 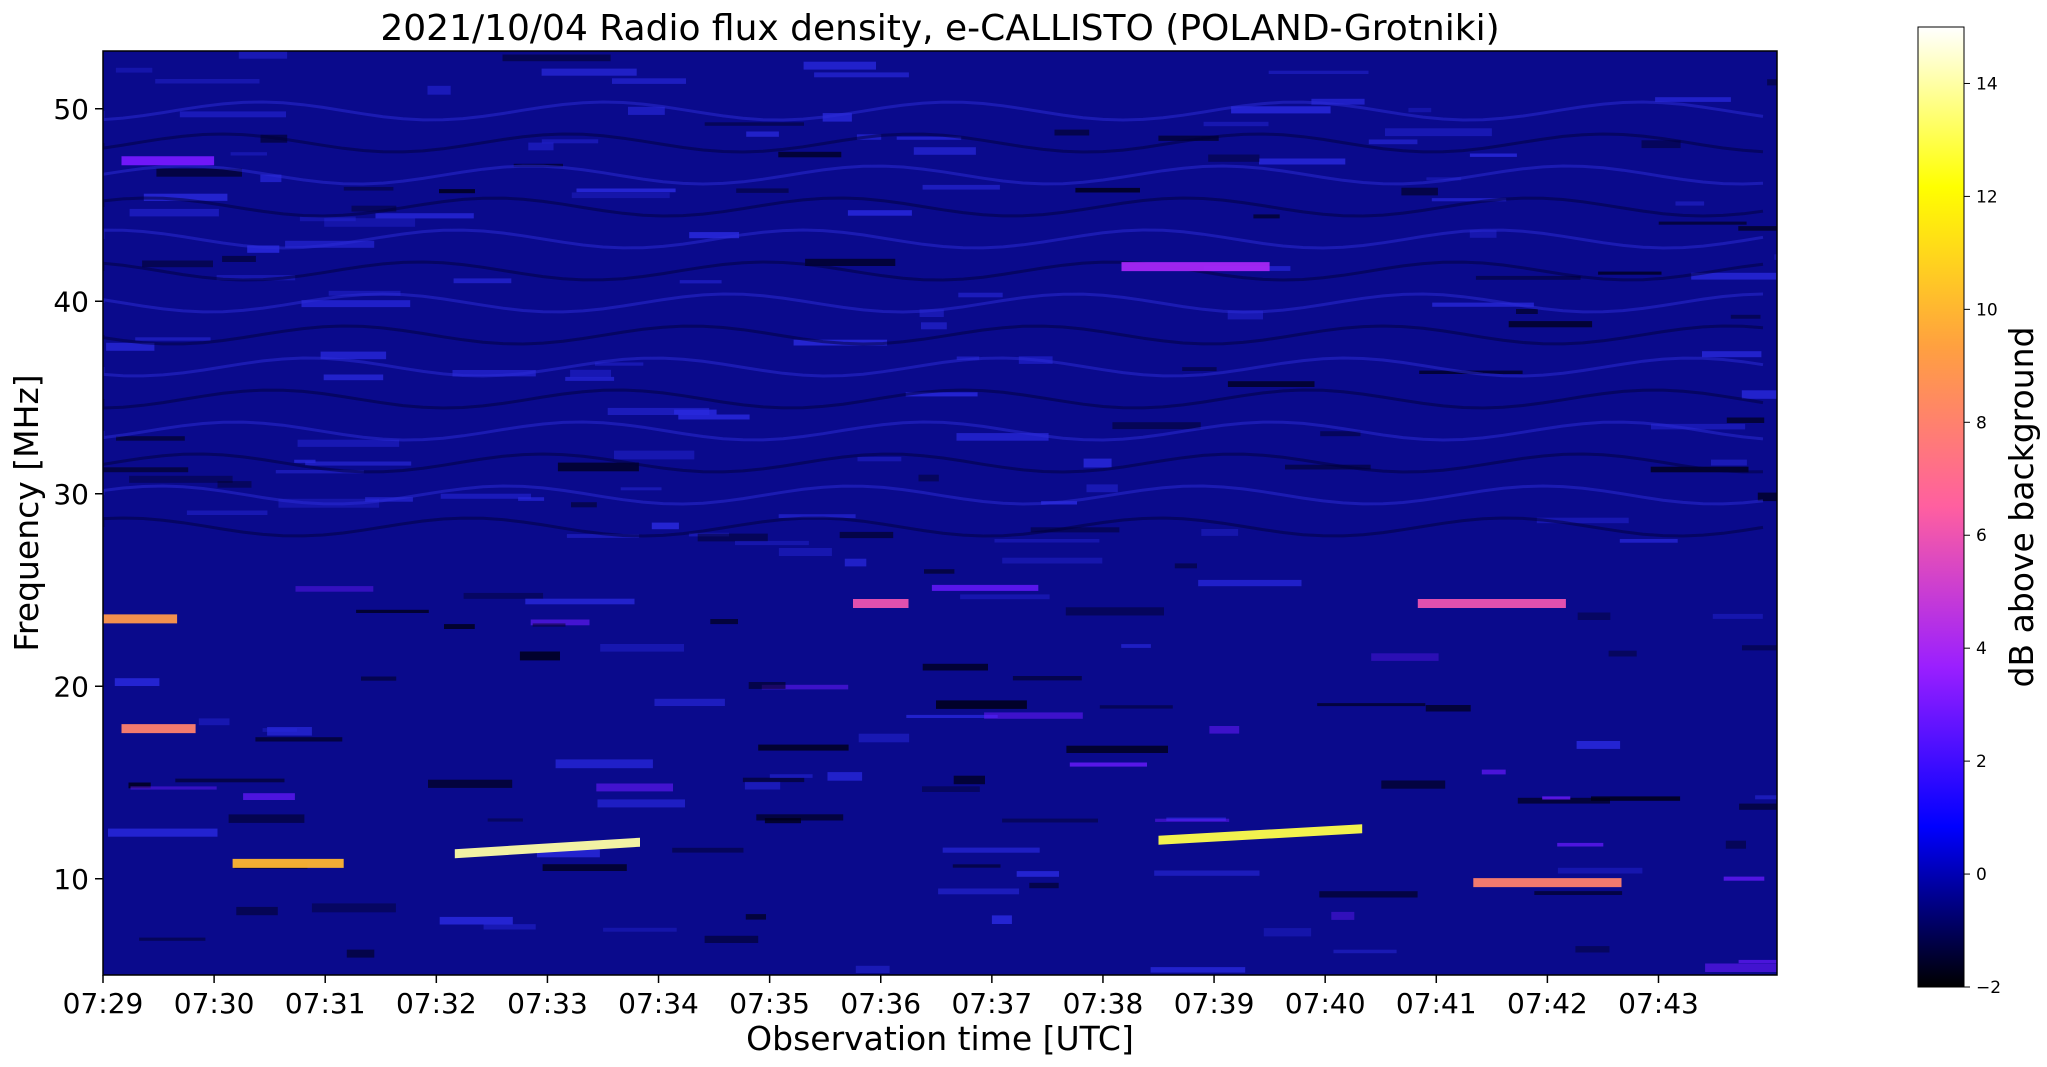 I want to click on x-tick-label: 07:43, so click(x=1658, y=1003).